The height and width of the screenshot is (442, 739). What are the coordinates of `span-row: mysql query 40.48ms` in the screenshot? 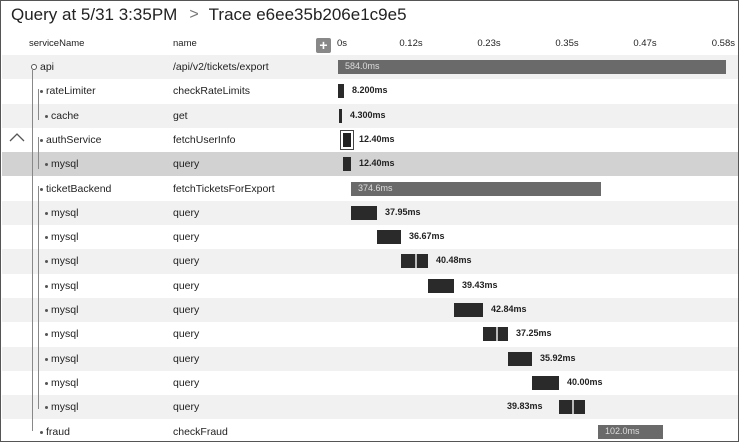 It's located at (370, 261).